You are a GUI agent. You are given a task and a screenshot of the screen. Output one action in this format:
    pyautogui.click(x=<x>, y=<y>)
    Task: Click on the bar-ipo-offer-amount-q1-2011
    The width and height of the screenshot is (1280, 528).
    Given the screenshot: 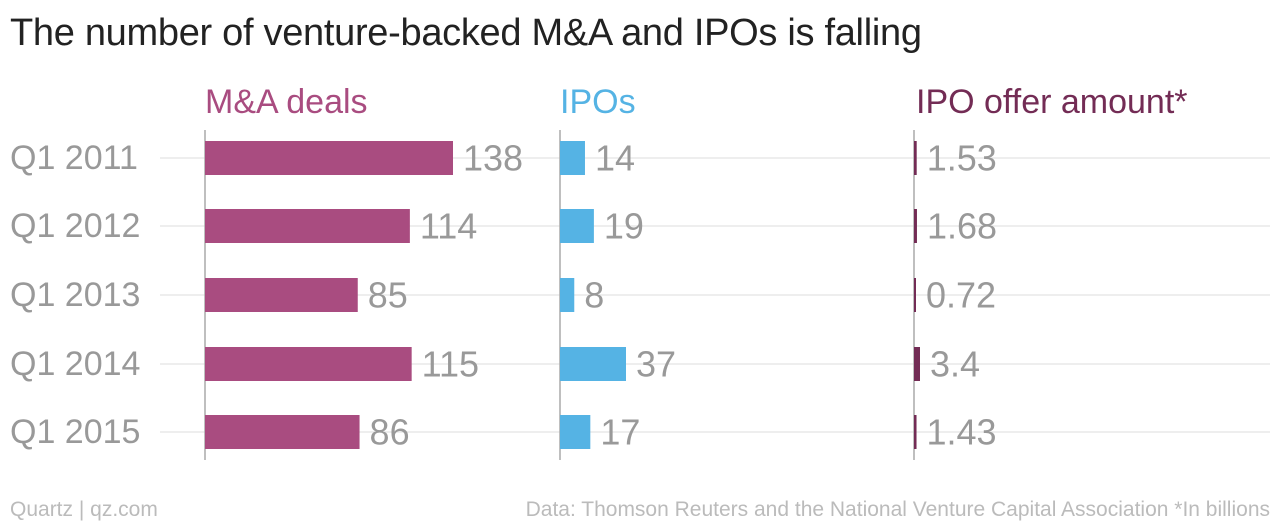 What is the action you would take?
    pyautogui.click(x=915, y=158)
    